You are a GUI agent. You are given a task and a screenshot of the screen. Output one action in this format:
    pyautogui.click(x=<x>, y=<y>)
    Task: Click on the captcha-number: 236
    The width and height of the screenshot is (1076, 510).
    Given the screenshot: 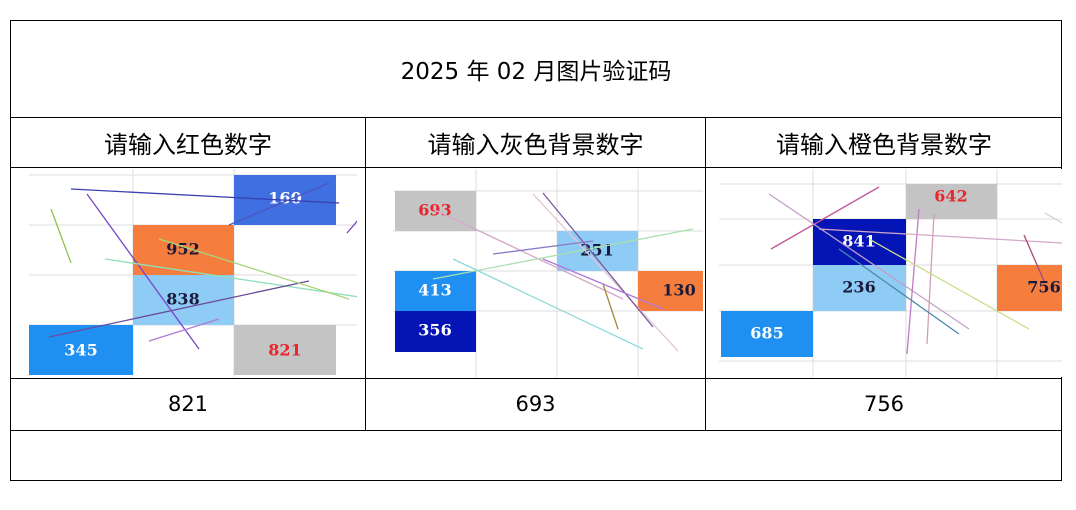 What is the action you would take?
    pyautogui.click(x=858, y=287)
    